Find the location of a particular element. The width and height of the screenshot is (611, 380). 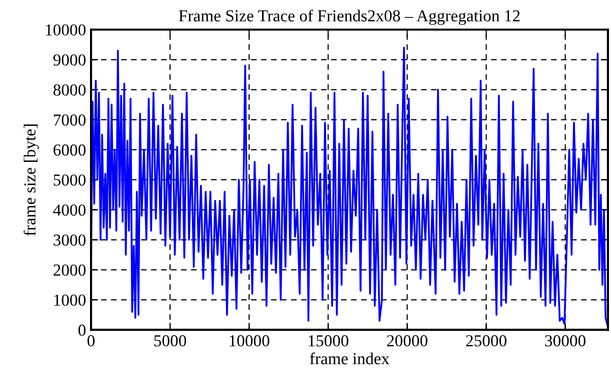

y-tick-label: 7000 is located at coordinates (70, 120).